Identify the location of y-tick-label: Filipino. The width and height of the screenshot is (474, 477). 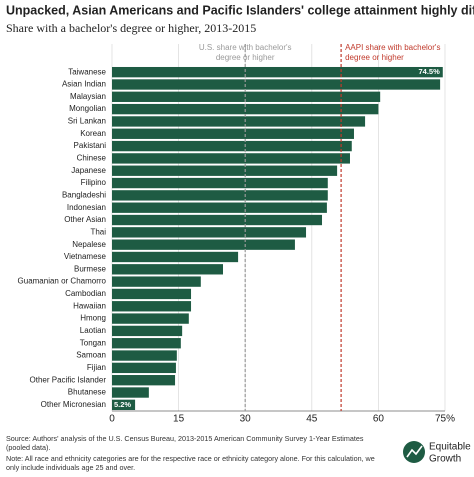
(94, 182).